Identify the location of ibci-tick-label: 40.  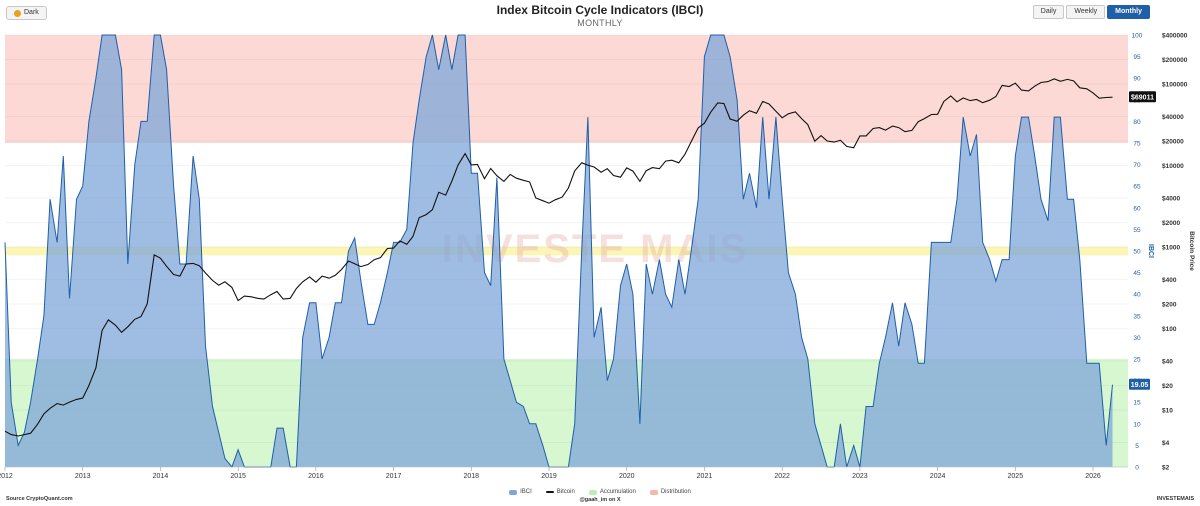
(1137, 295).